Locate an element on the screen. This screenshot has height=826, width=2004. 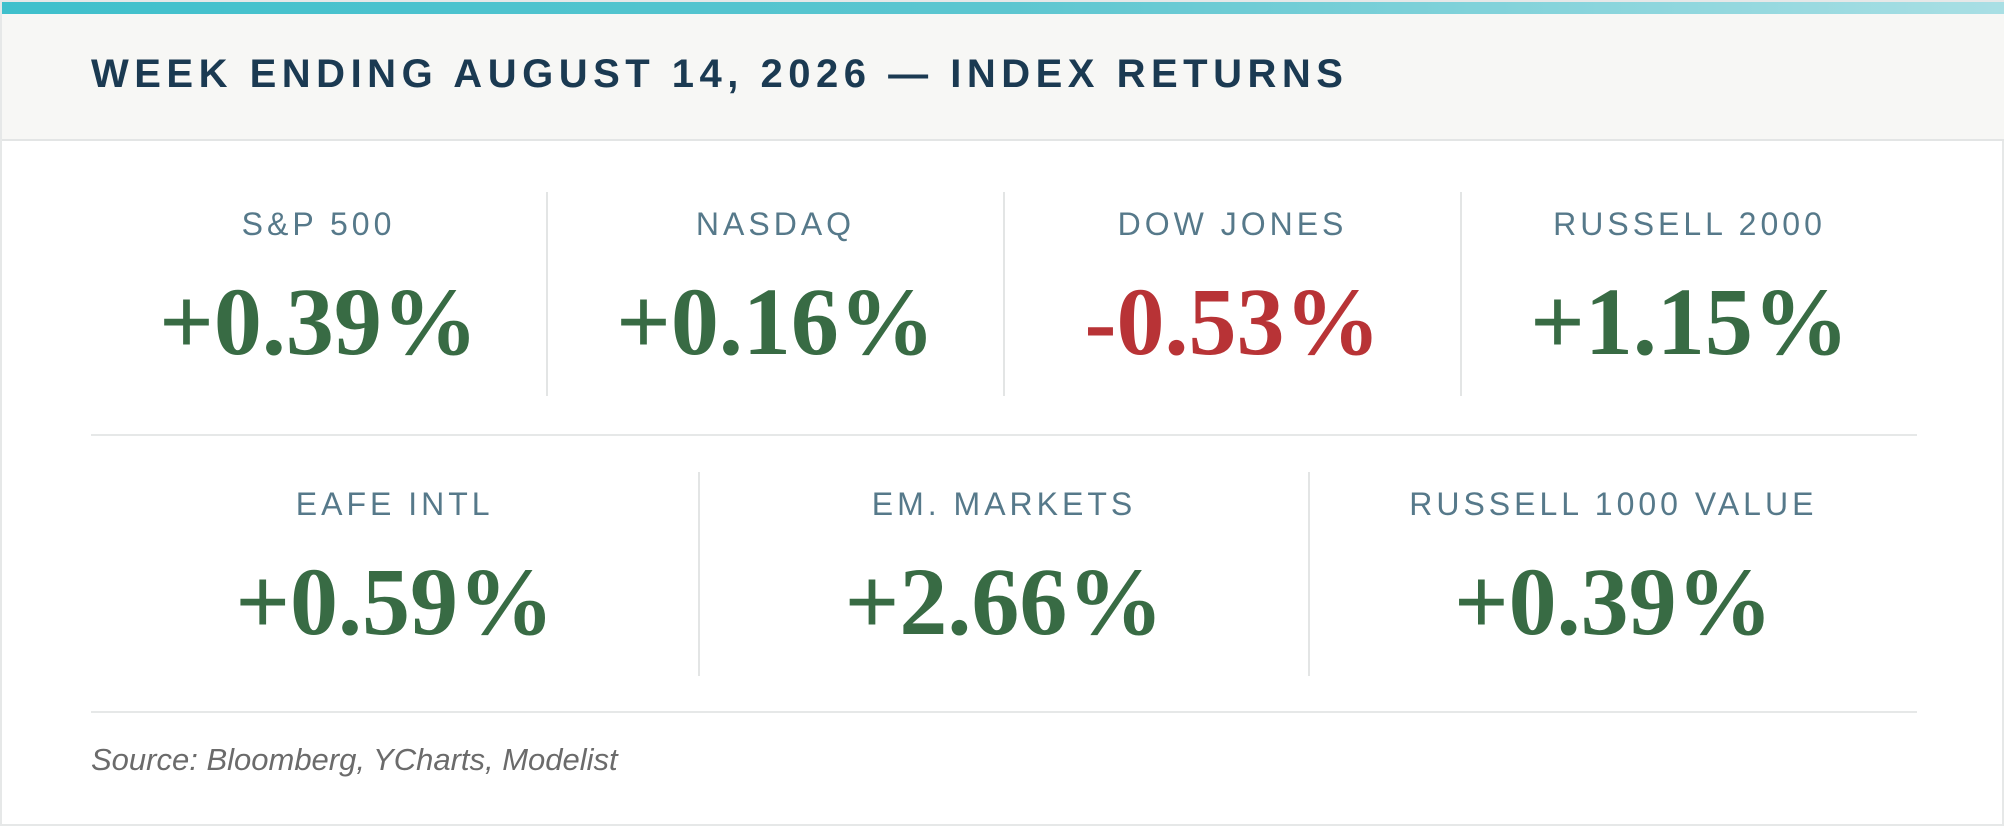
index-cell-sp500: S&P 500 +0.39% is located at coordinates (318, 294).